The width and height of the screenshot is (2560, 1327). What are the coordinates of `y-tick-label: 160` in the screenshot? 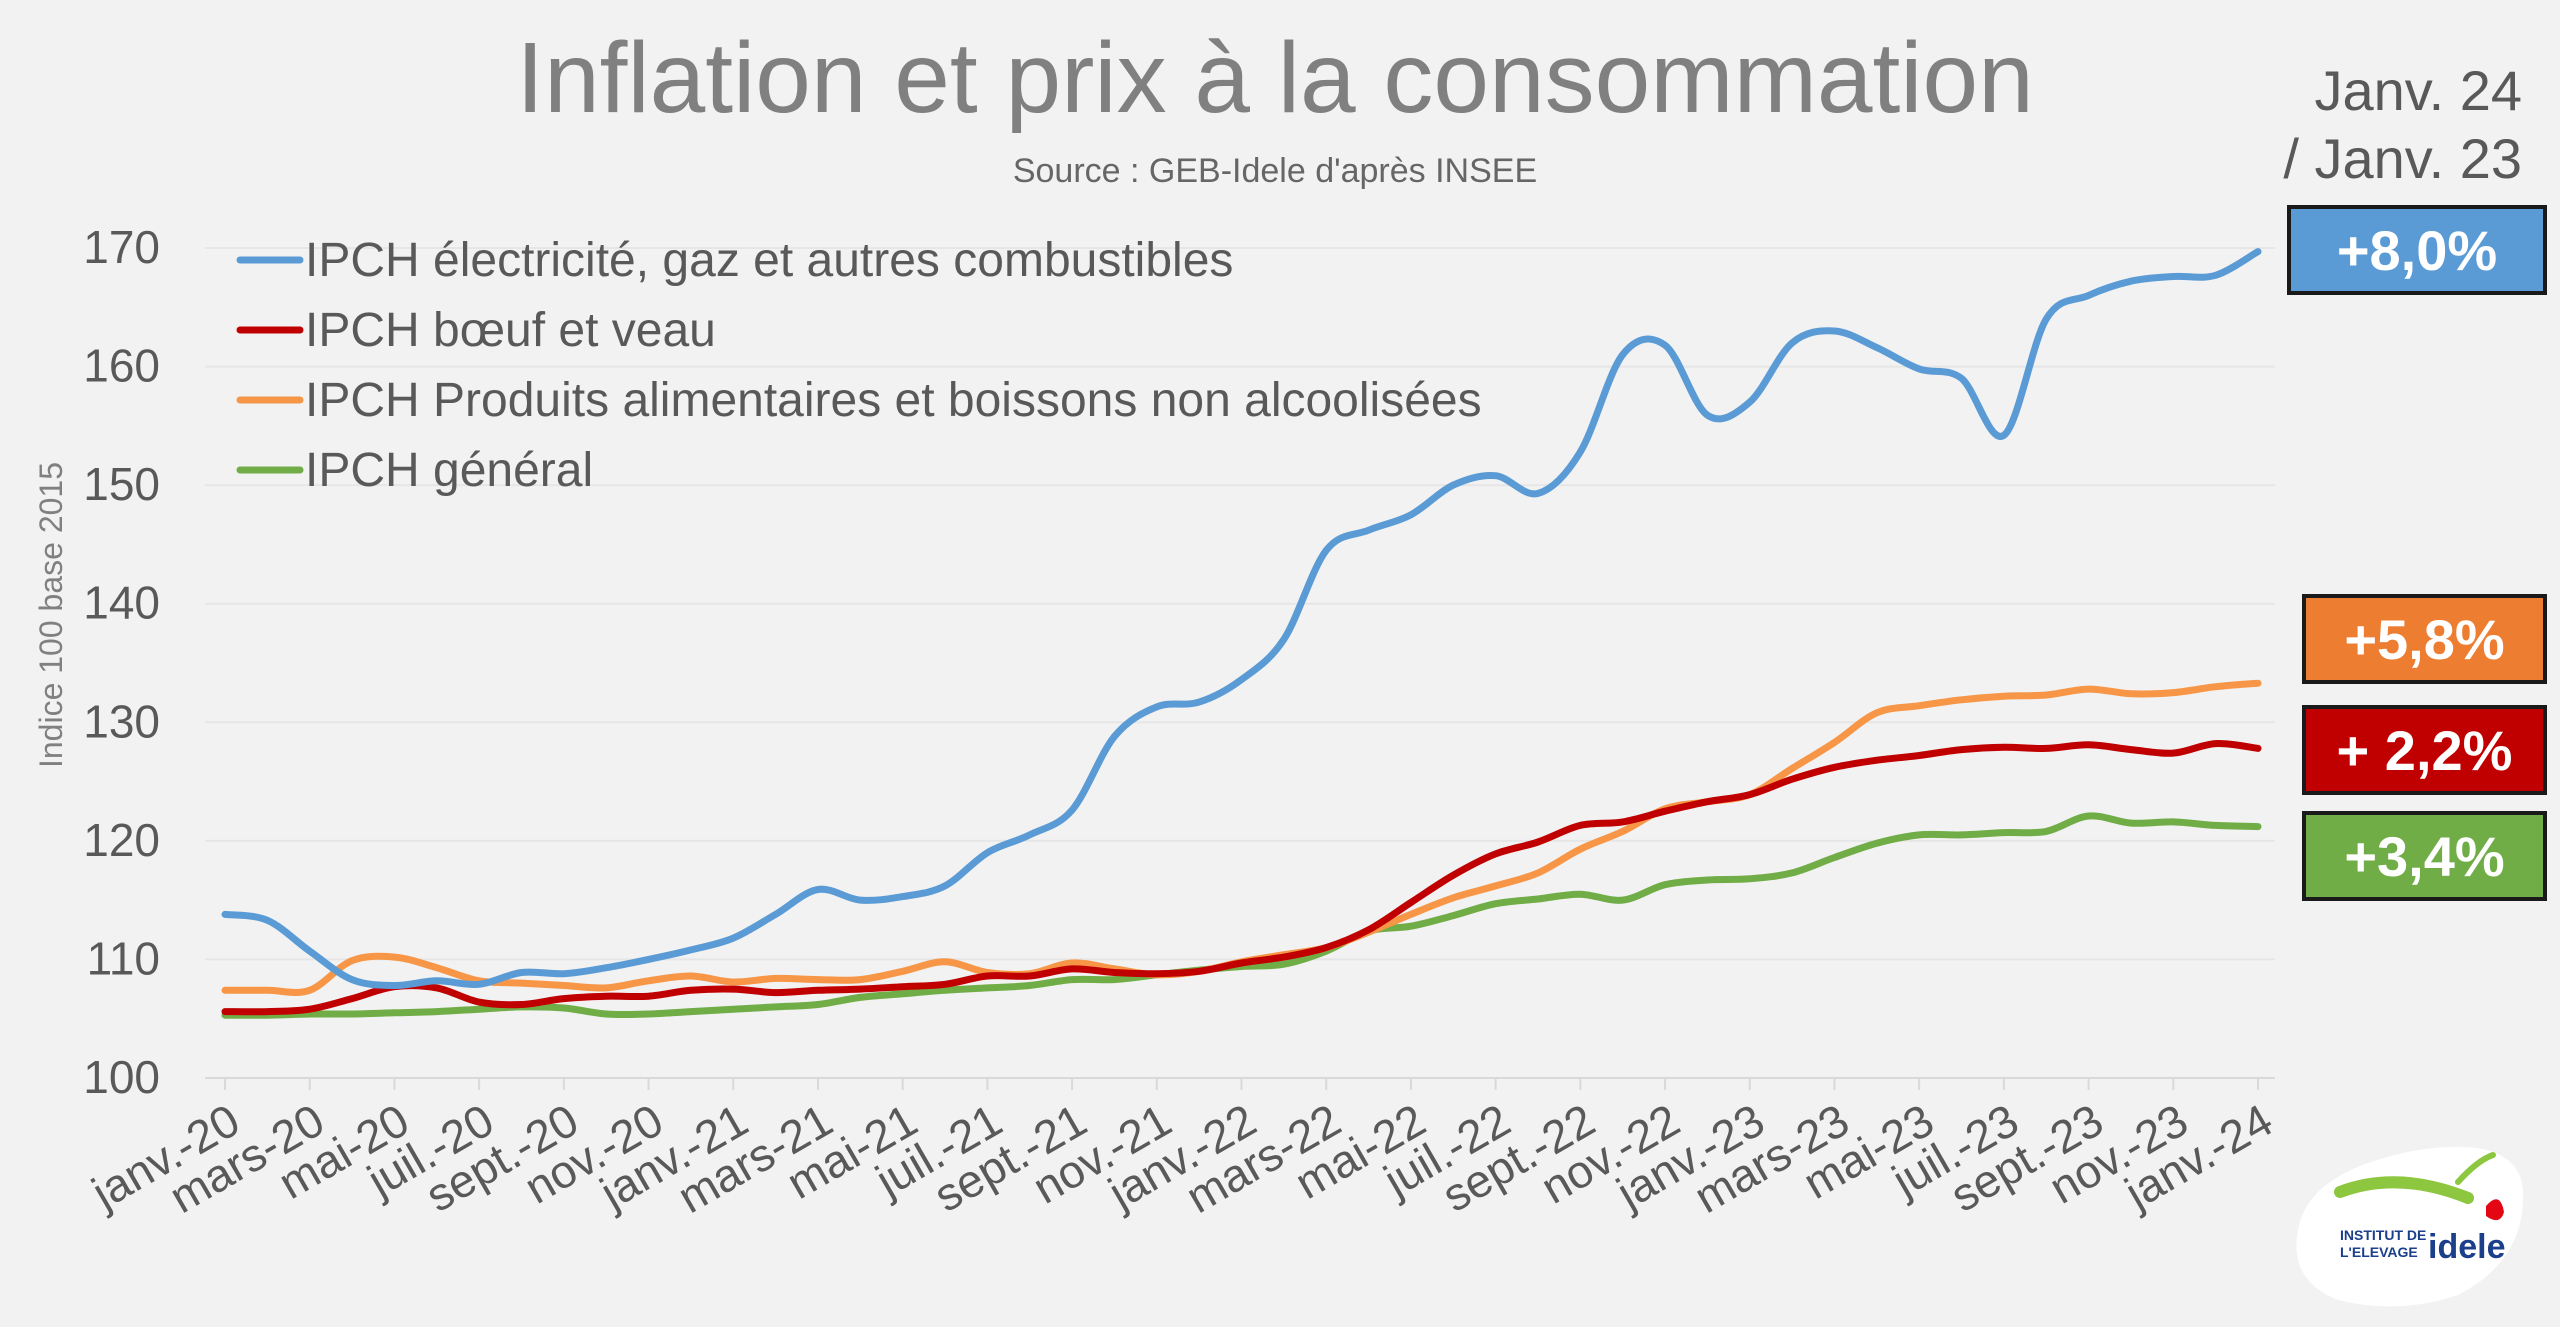 It's located at (121, 366).